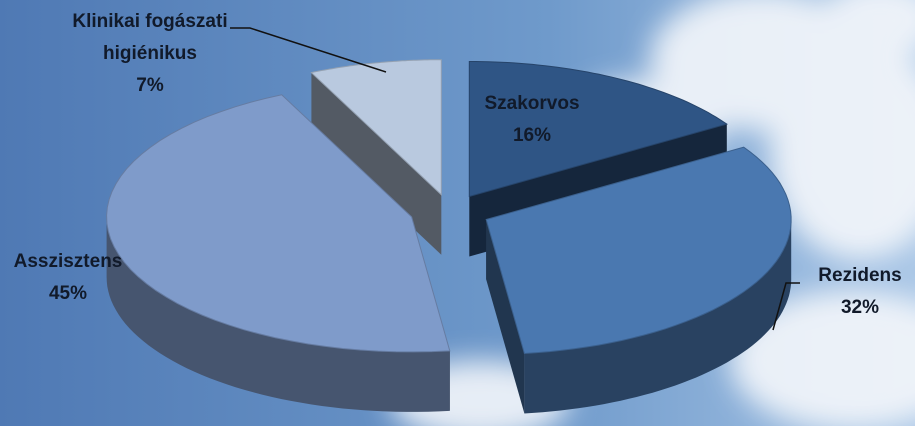  Describe the element at coordinates (68, 261) in the screenshot. I see `category-label: Asszisztens` at that location.